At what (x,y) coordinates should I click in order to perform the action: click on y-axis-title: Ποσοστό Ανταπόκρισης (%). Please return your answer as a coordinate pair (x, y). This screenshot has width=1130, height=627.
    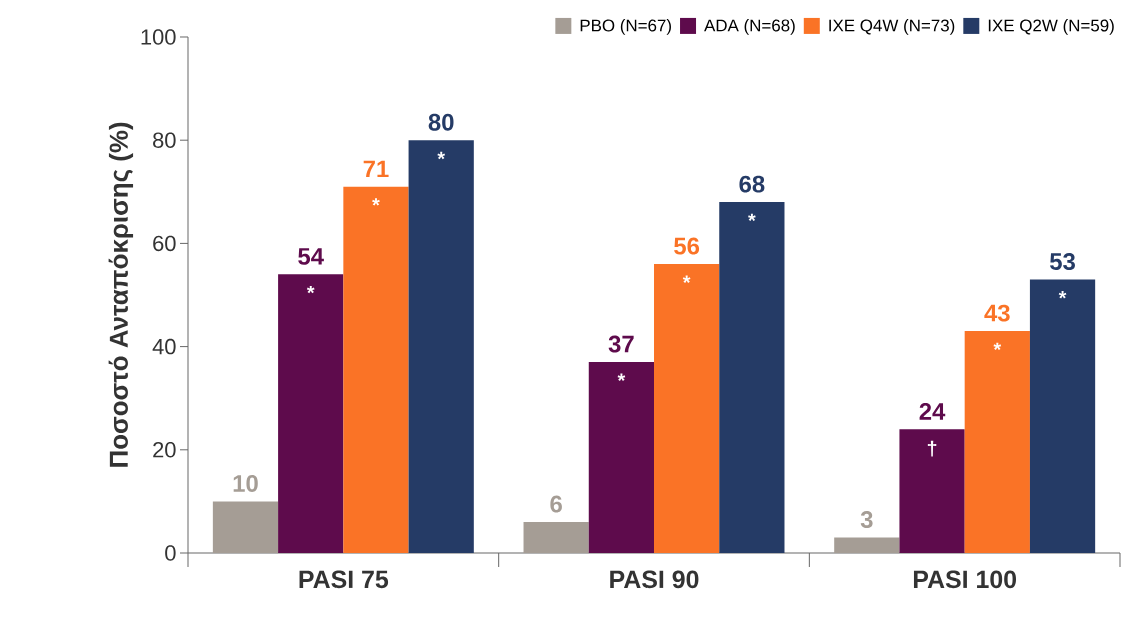
    Looking at the image, I should click on (121, 294).